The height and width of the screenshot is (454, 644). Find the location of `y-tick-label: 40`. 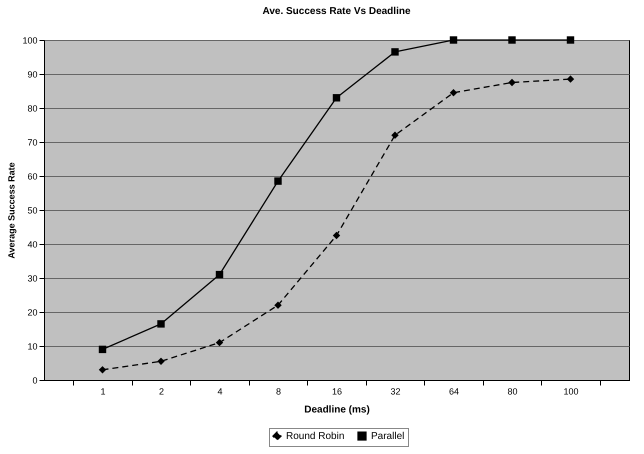

y-tick-label: 40 is located at coordinates (32, 245).